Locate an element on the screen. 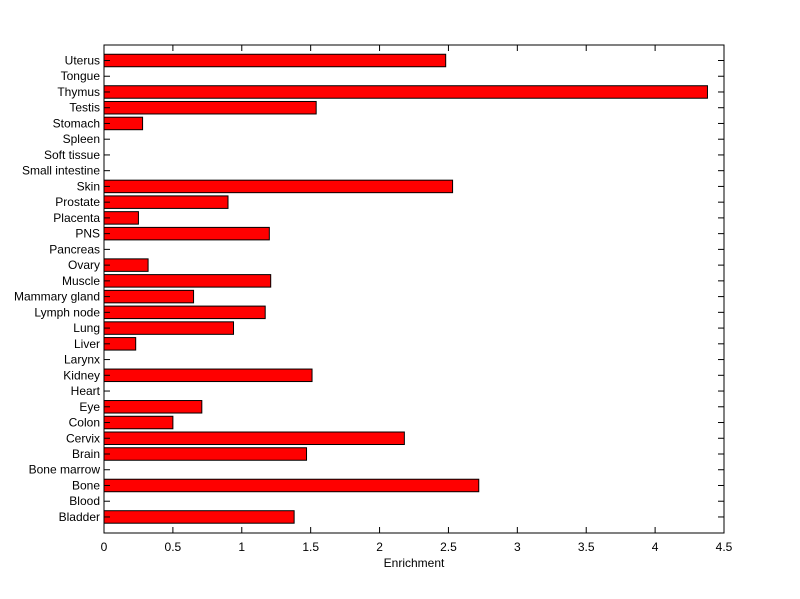  bar-skin is located at coordinates (278, 186).